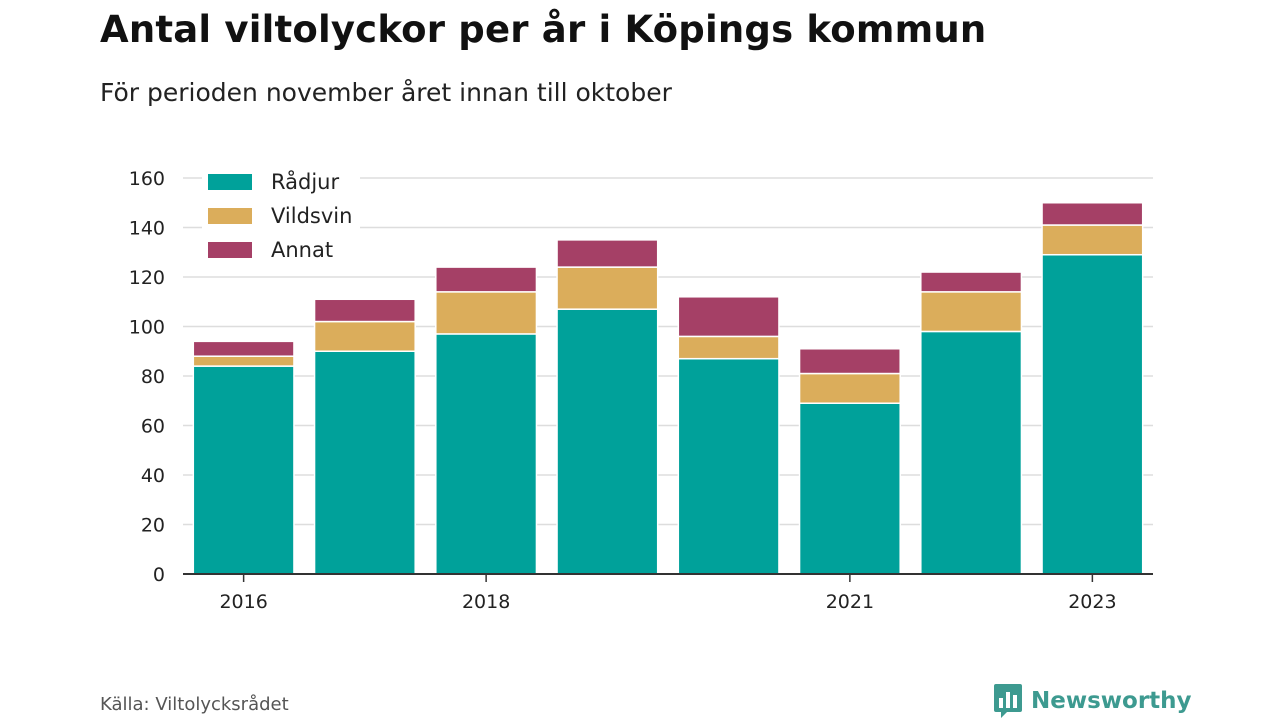 This screenshot has height=720, width=1280. I want to click on y-tick-label: 80, so click(153, 377).